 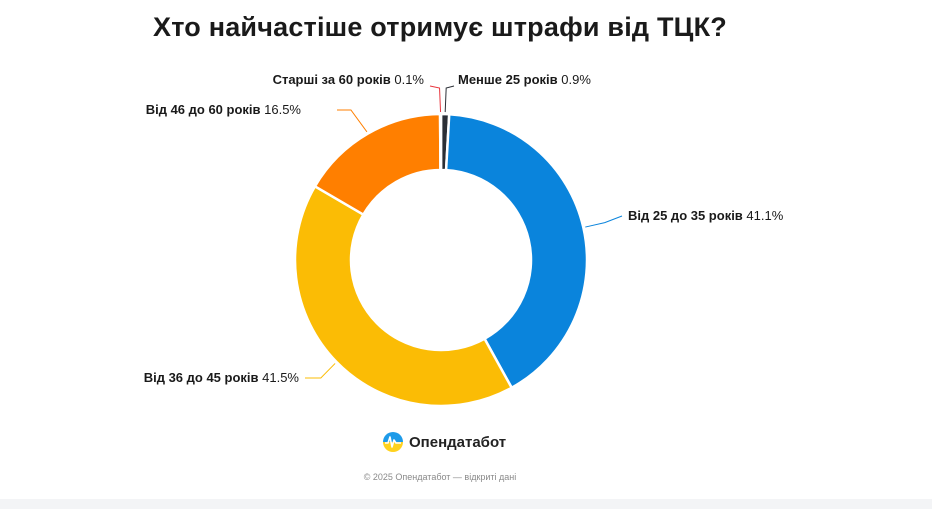 What do you see at coordinates (440, 477) in the screenshot?
I see `footer-copyright: © 2025 Опендатабот — відкриті дані` at bounding box center [440, 477].